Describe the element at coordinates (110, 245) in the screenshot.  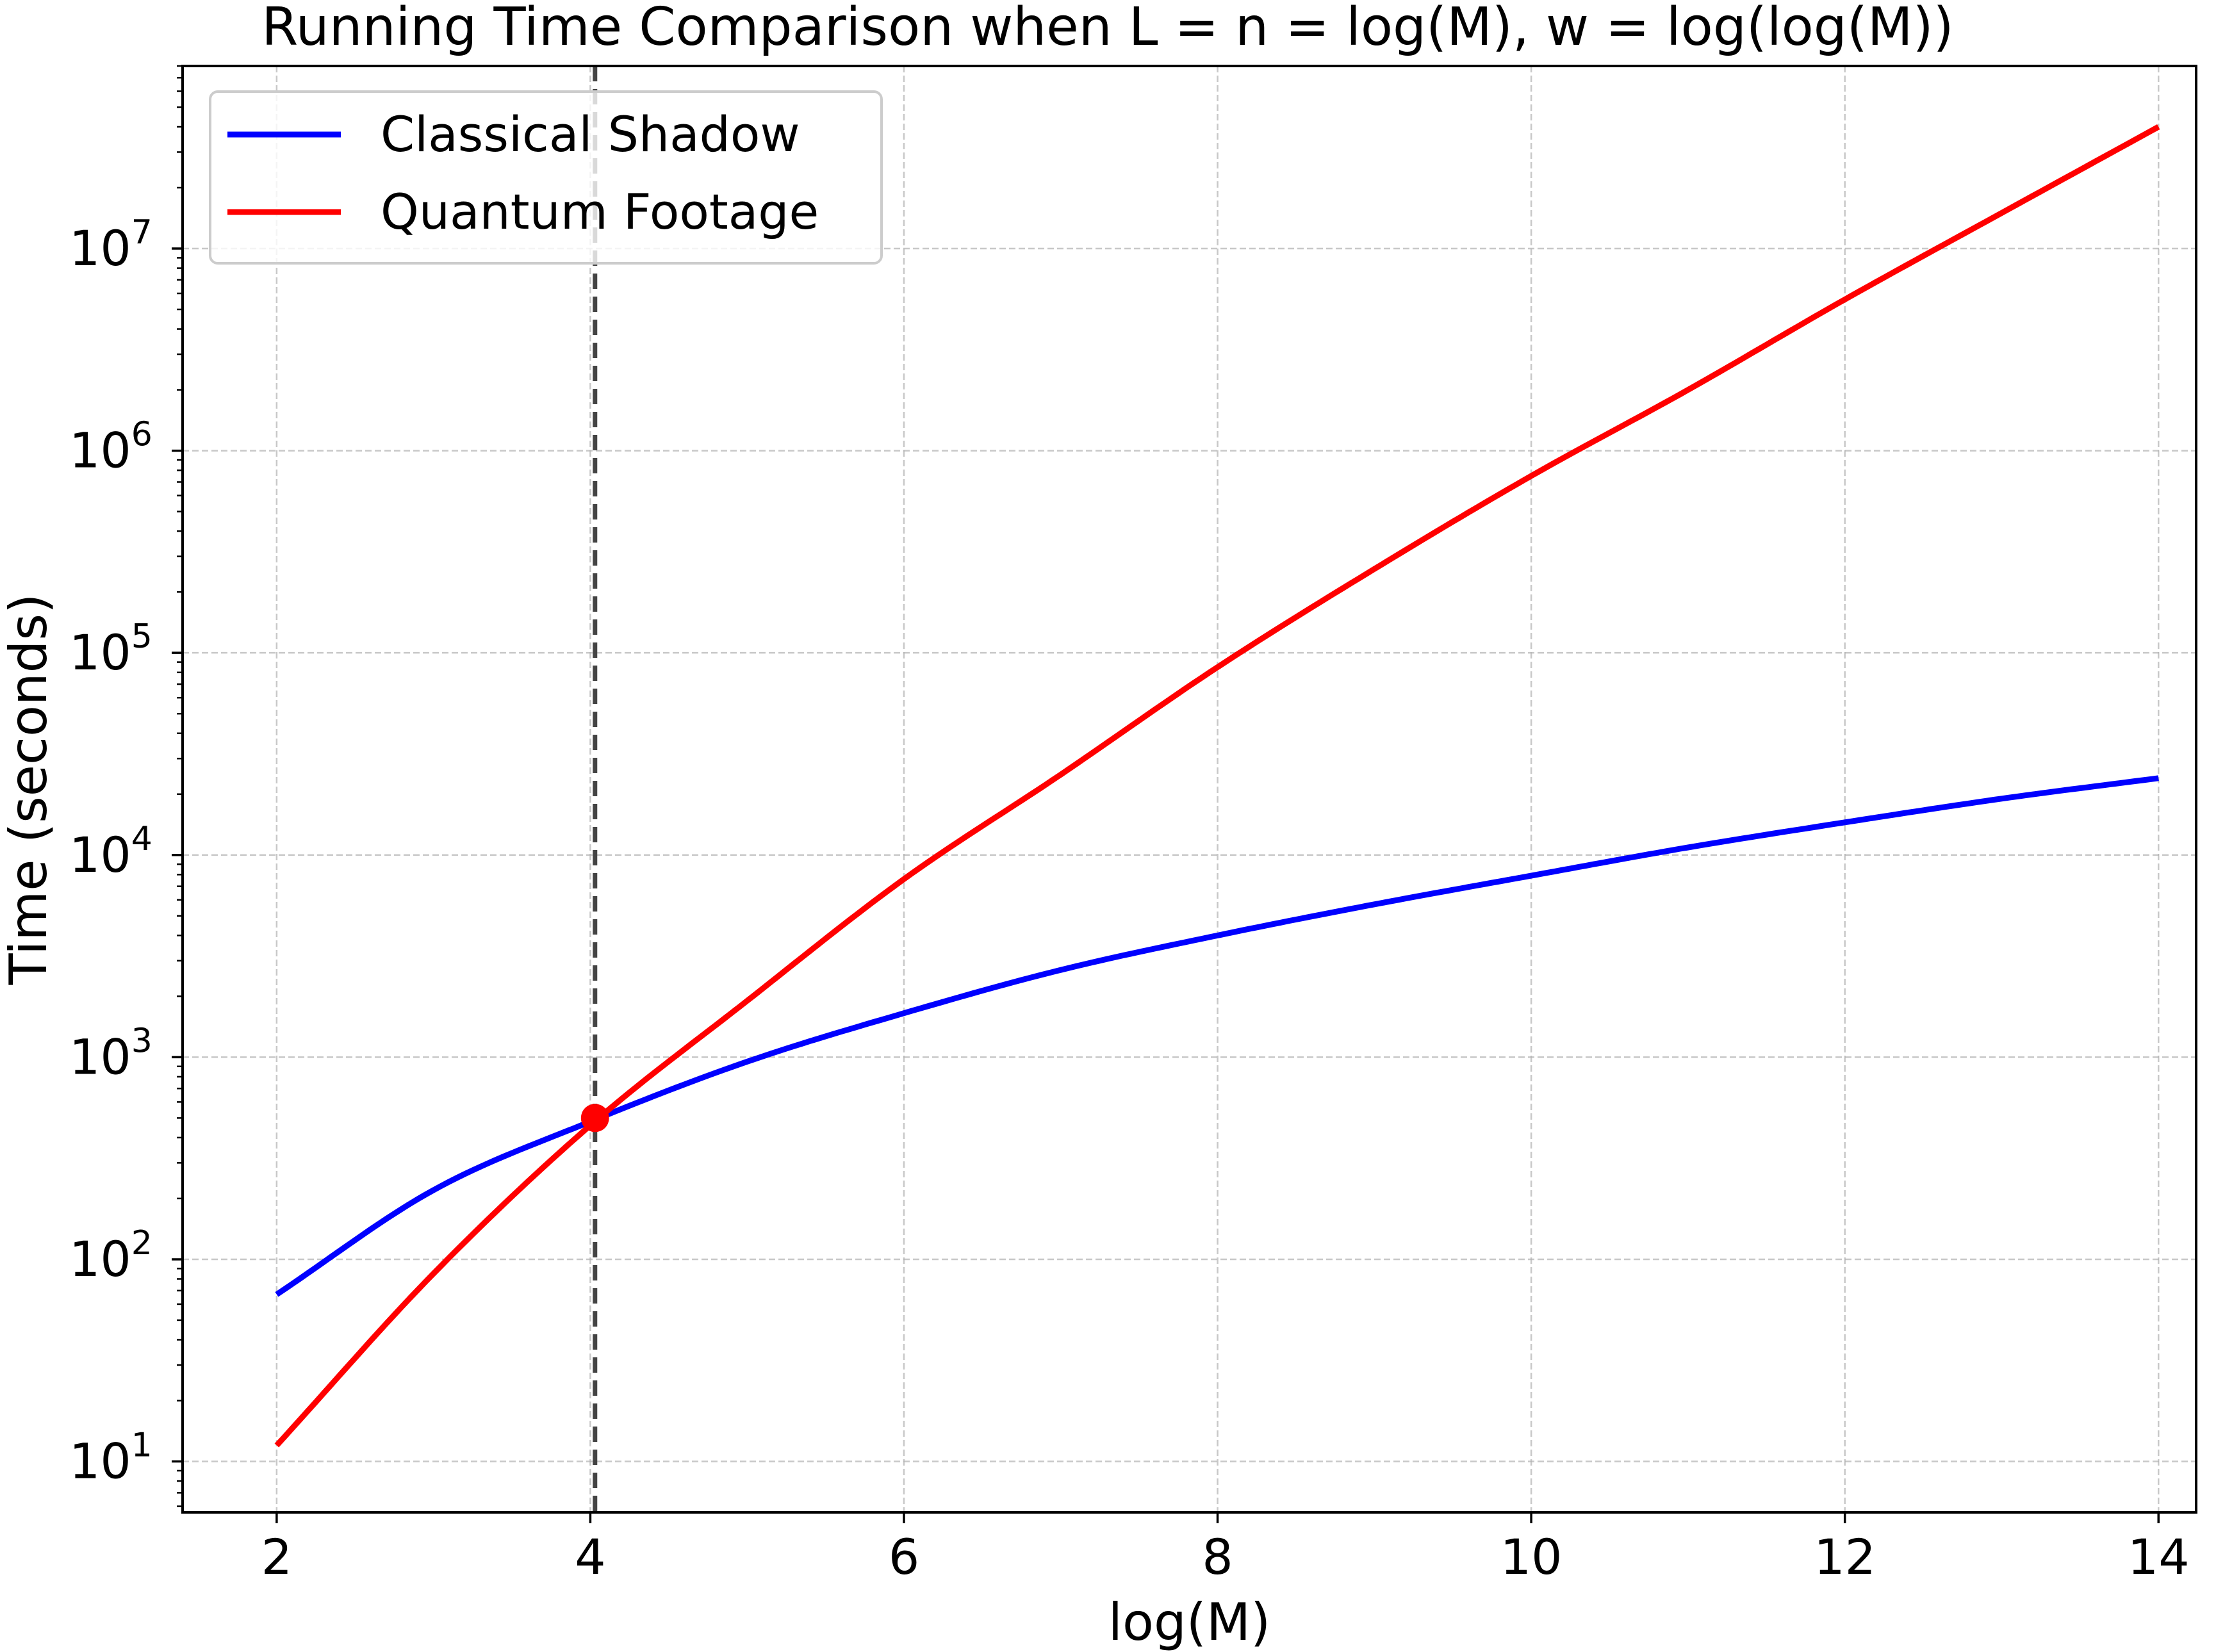
I see `y-tick-label: 10⁷` at that location.